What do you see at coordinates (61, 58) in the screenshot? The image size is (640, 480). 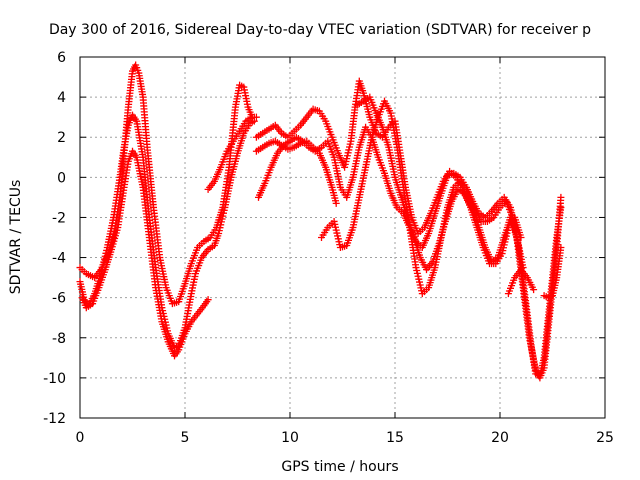 I see `y-tick-label: 6` at bounding box center [61, 58].